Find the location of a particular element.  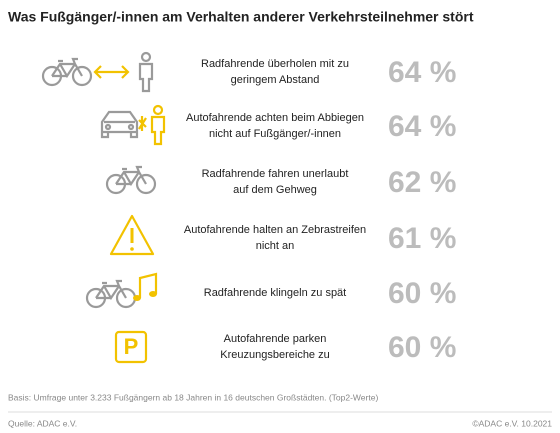

item-label: Radfahrende klingeln zu spät is located at coordinates (275, 293).